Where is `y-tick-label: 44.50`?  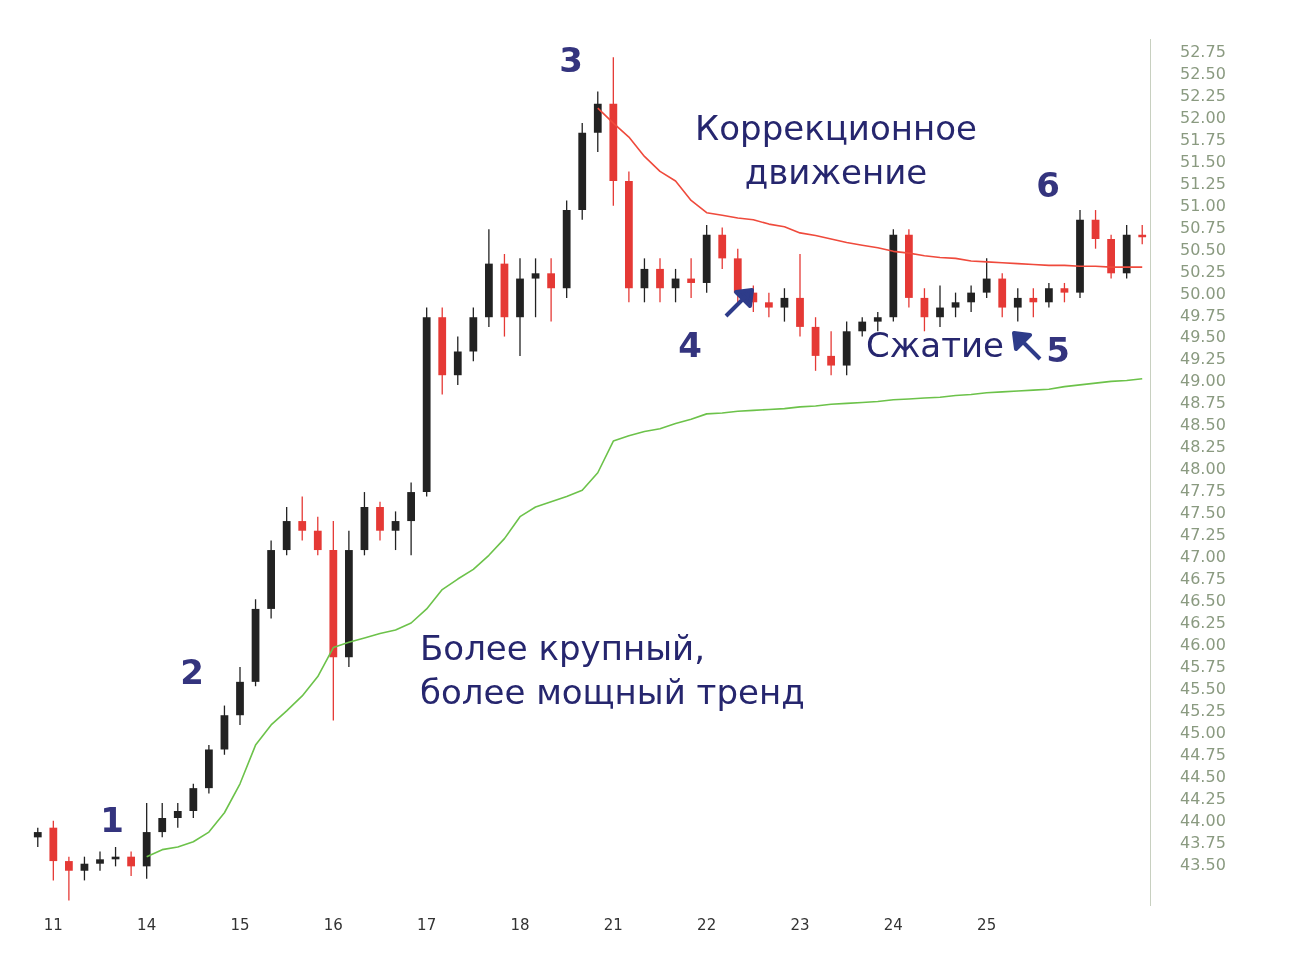
y-tick-label: 44.50 is located at coordinates (1203, 776).